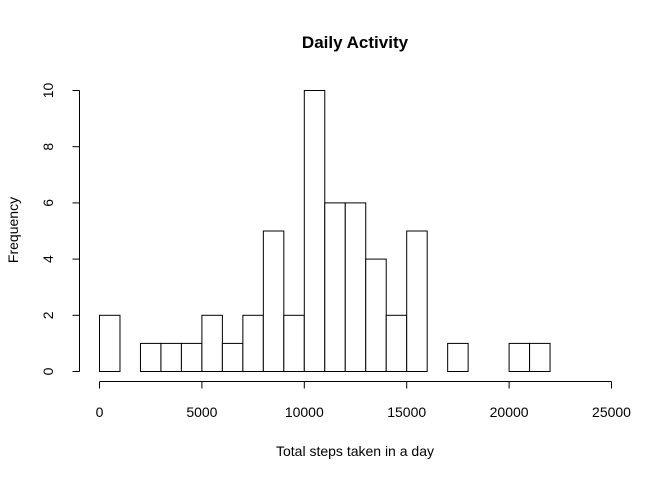 This screenshot has width=672, height=480. I want to click on y-tick-label: 4, so click(48, 259).